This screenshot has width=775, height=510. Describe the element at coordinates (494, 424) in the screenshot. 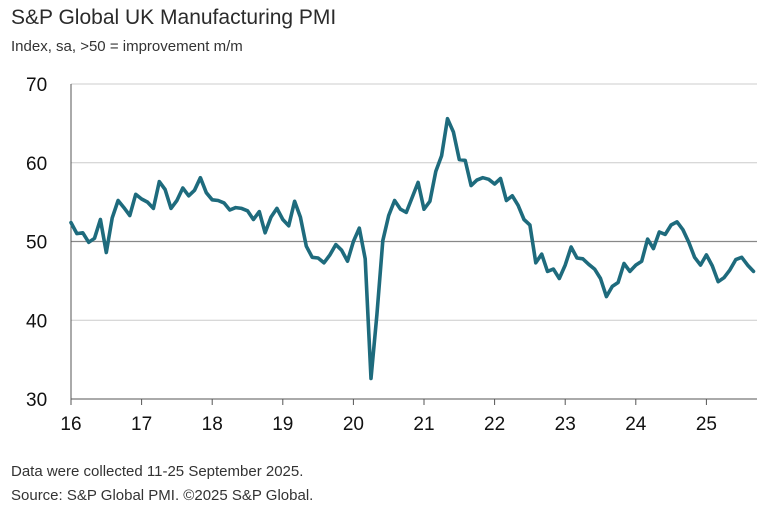

I see `x-tick-label: 22` at that location.